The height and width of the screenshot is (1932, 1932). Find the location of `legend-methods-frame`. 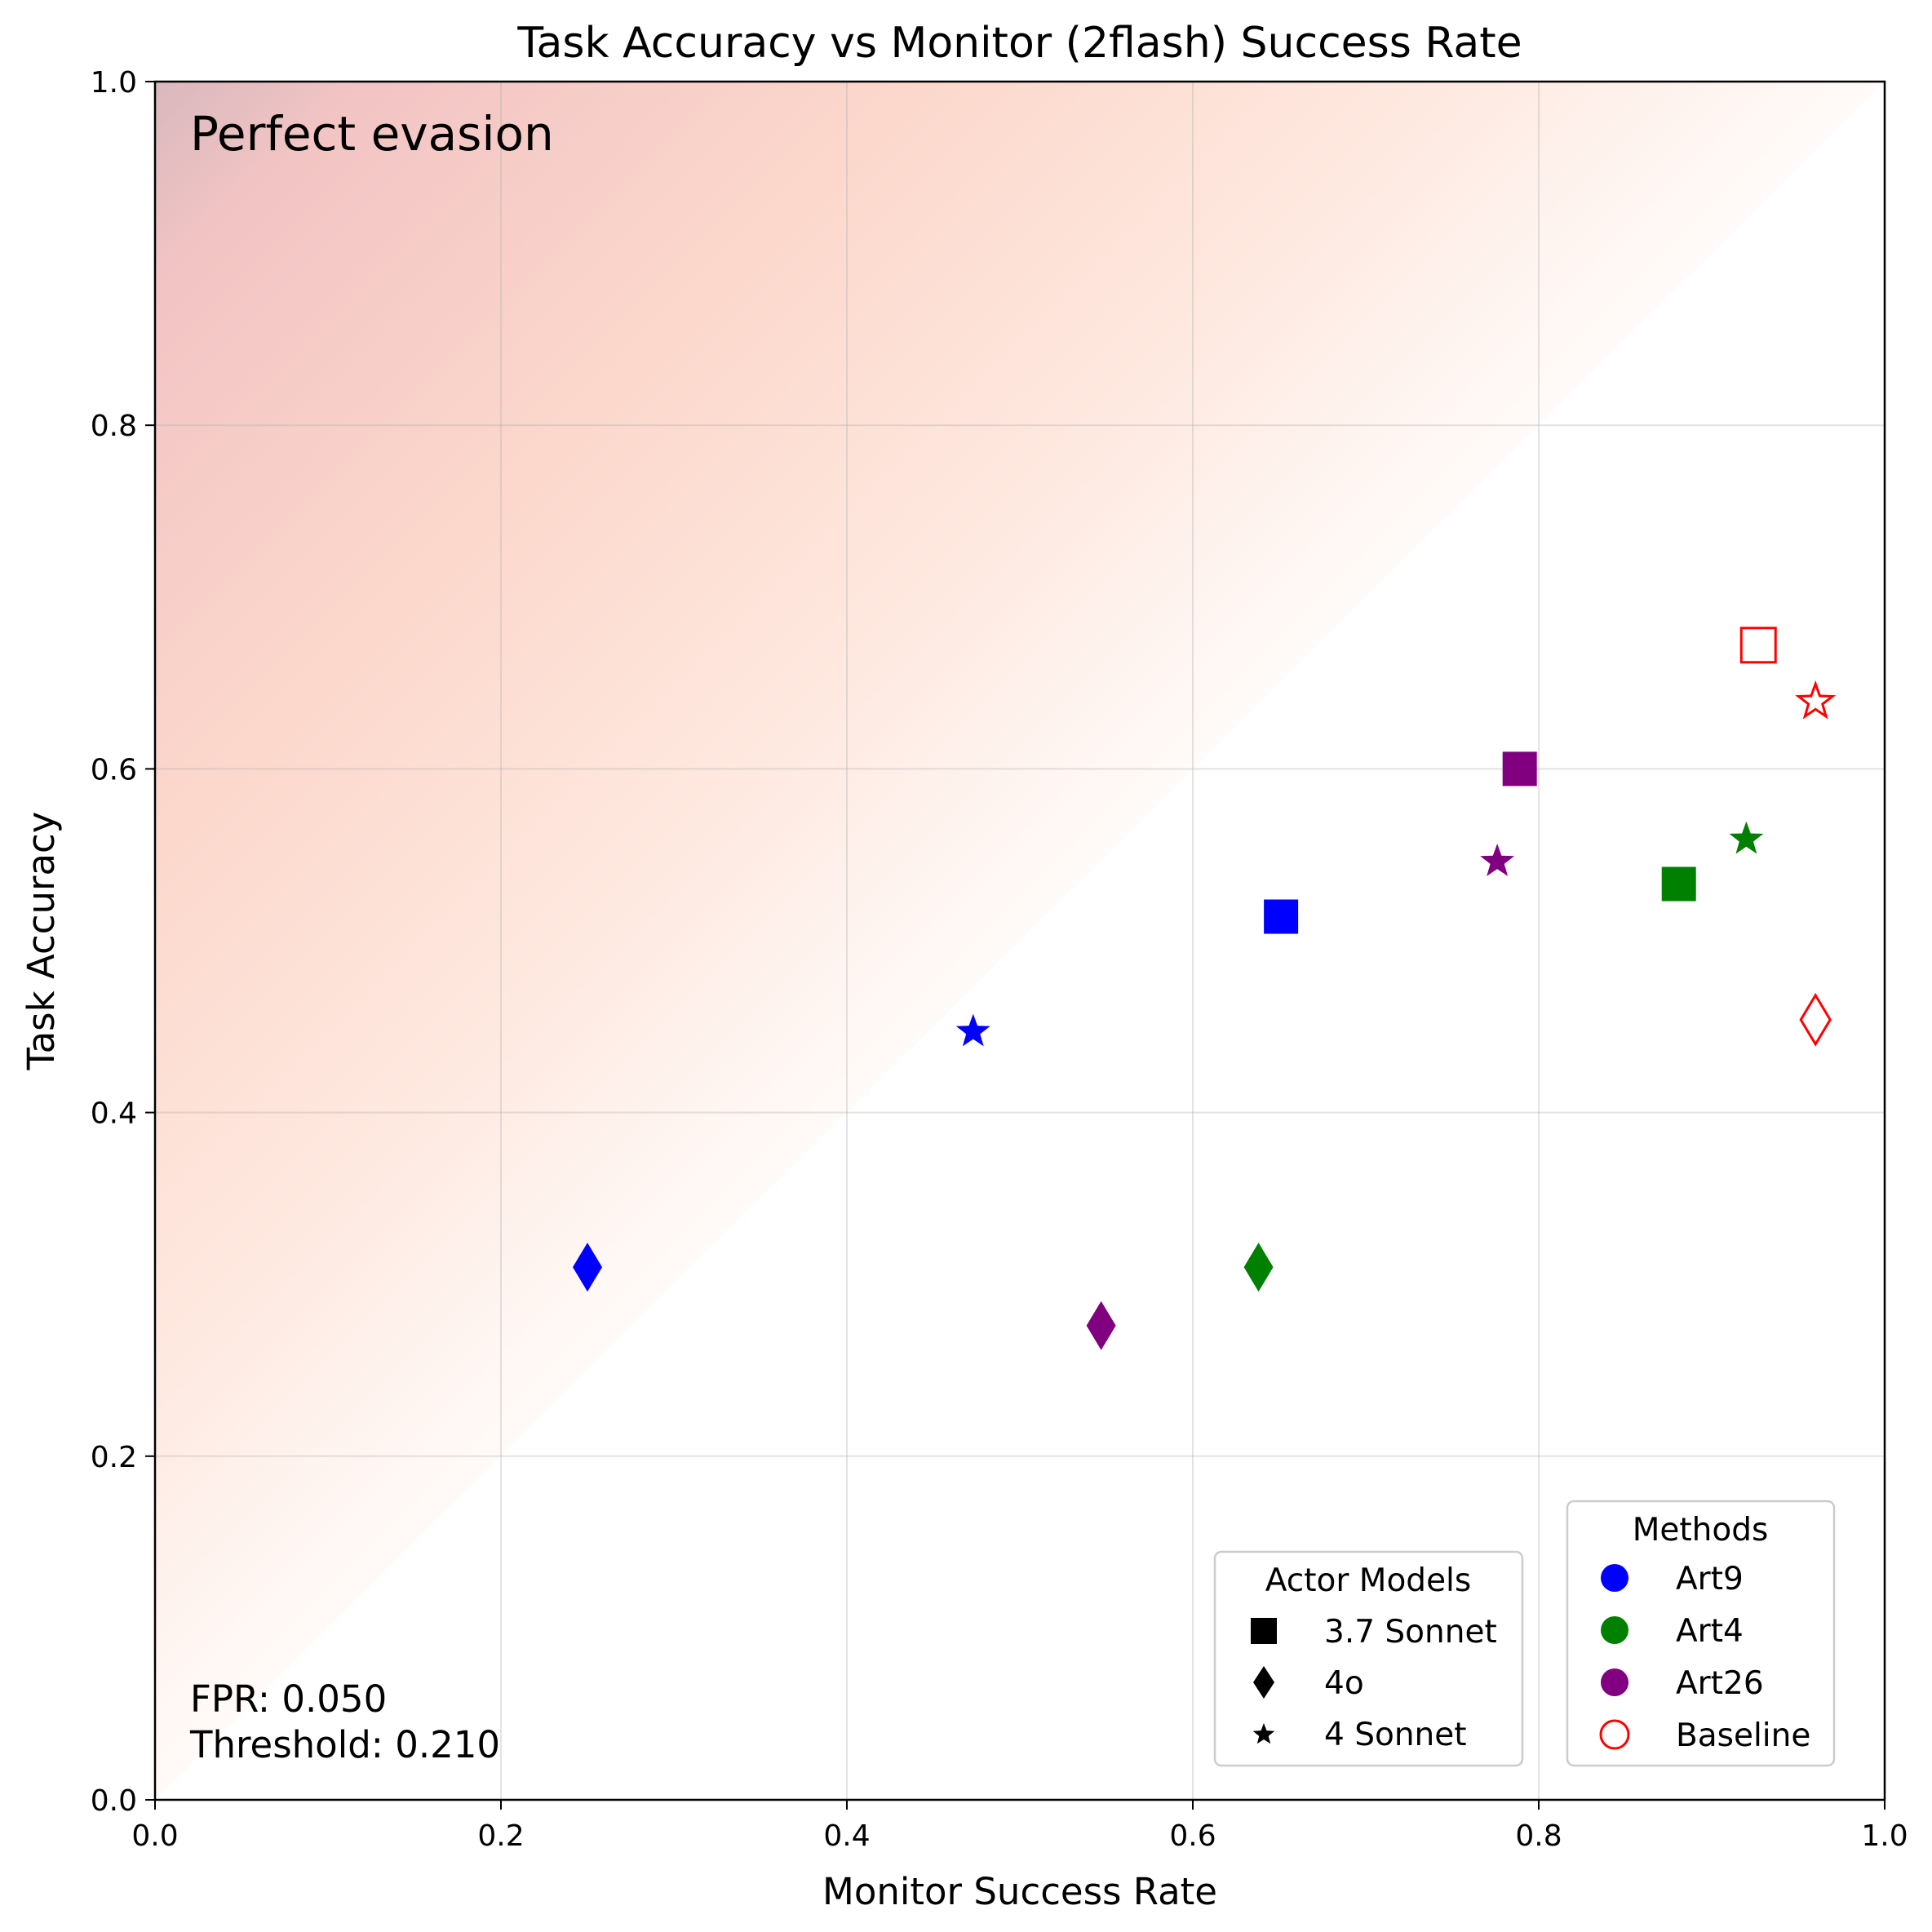

legend-methods-frame is located at coordinates (1701, 1633).